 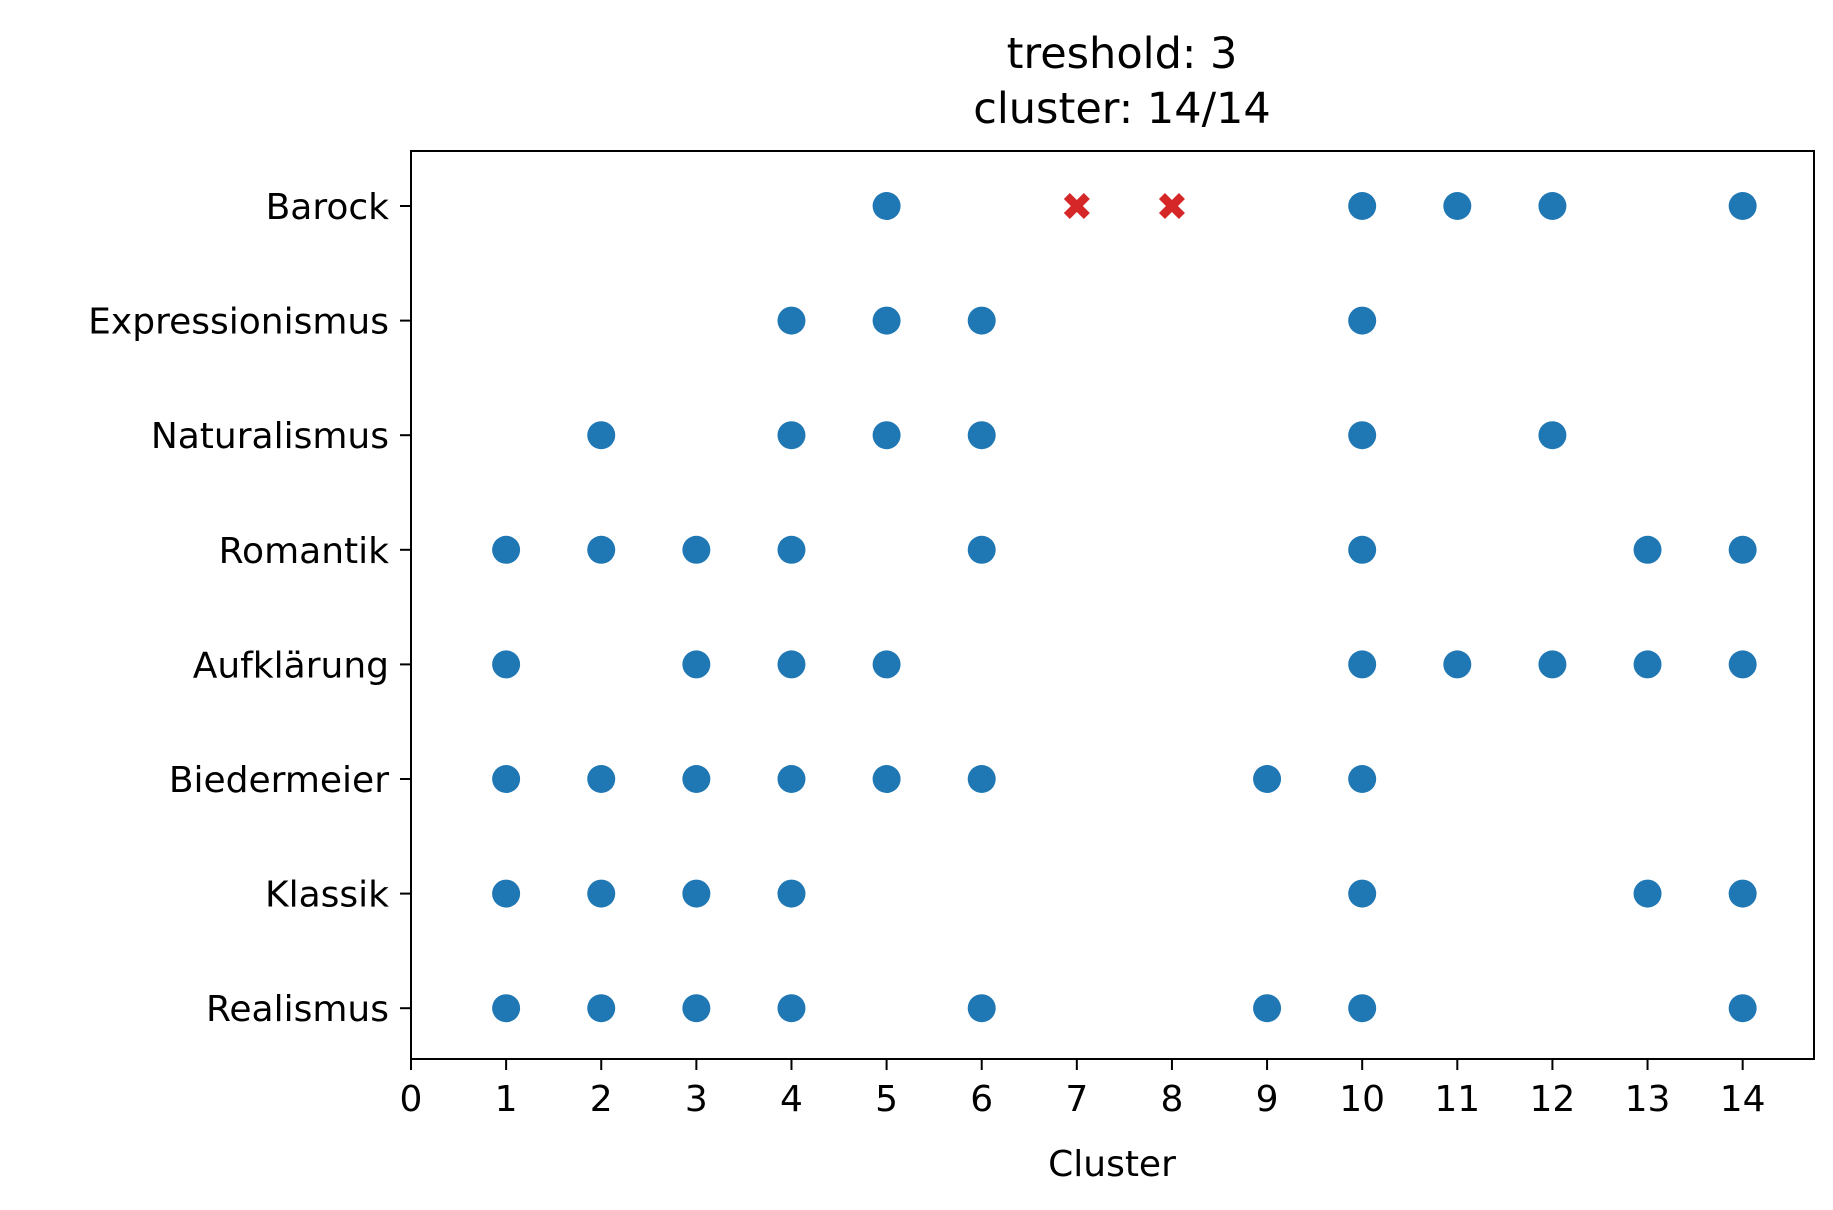 What do you see at coordinates (886, 1099) in the screenshot?
I see `x-tick-label: 5` at bounding box center [886, 1099].